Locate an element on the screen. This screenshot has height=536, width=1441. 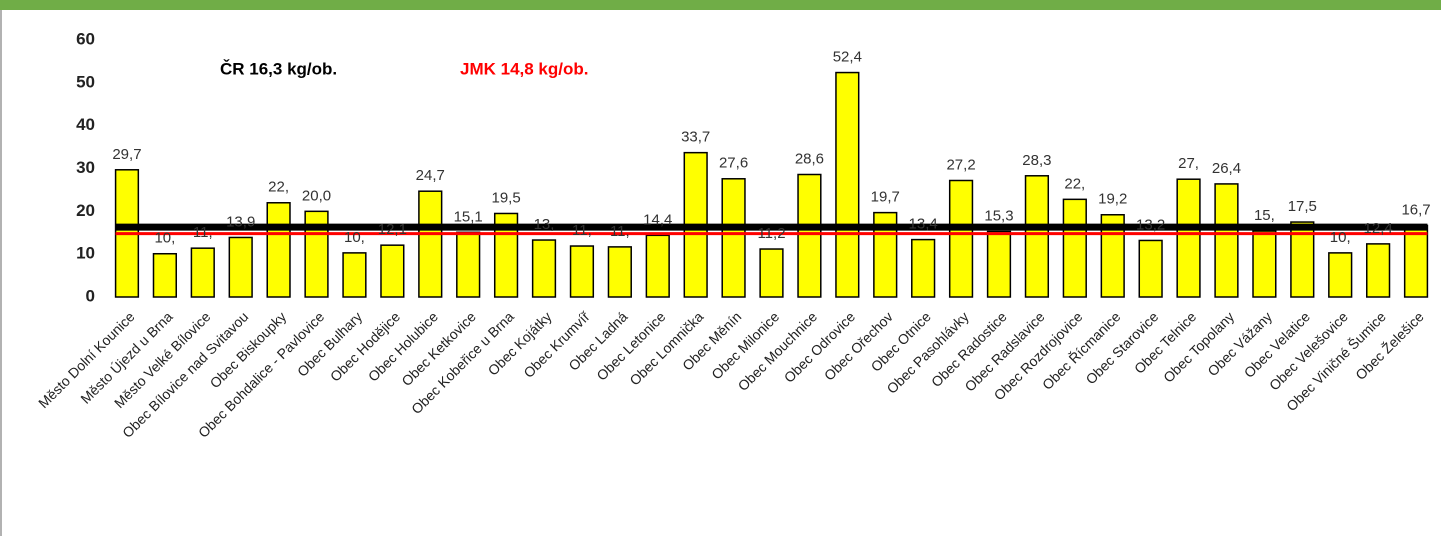
value-label: 15, is located at coordinates (1264, 215).